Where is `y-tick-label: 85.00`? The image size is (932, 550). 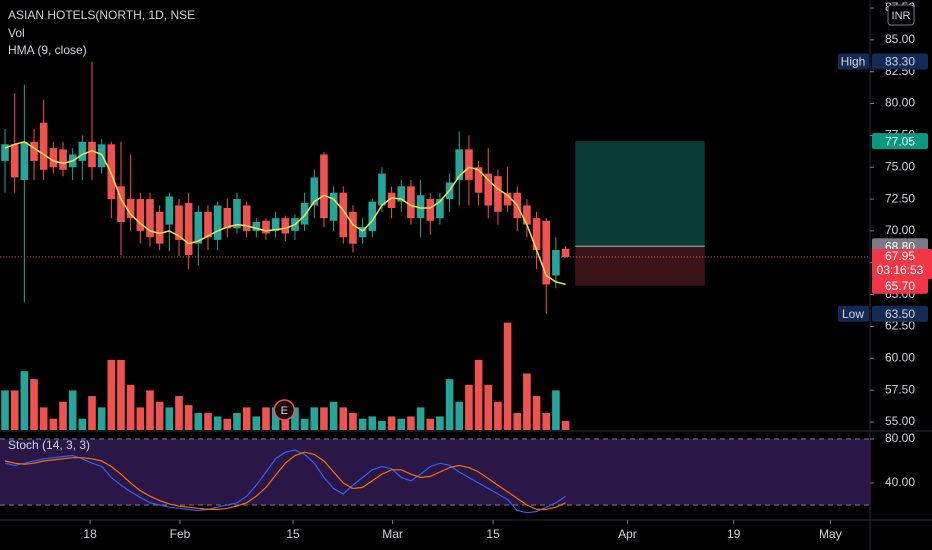
y-tick-label: 85.00 is located at coordinates (900, 39).